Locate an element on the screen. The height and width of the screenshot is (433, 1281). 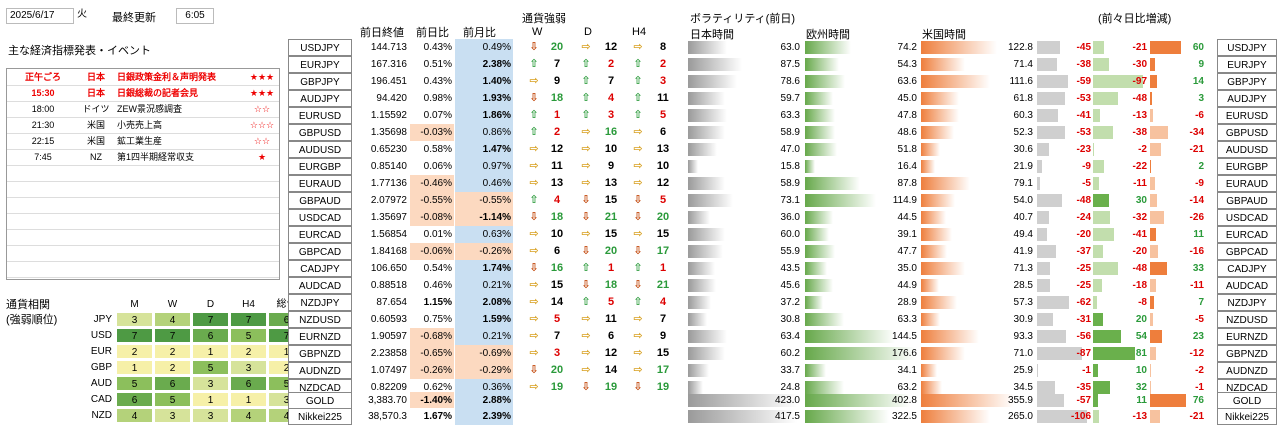
chg-value-2: -21 is located at coordinates (1196, 416).